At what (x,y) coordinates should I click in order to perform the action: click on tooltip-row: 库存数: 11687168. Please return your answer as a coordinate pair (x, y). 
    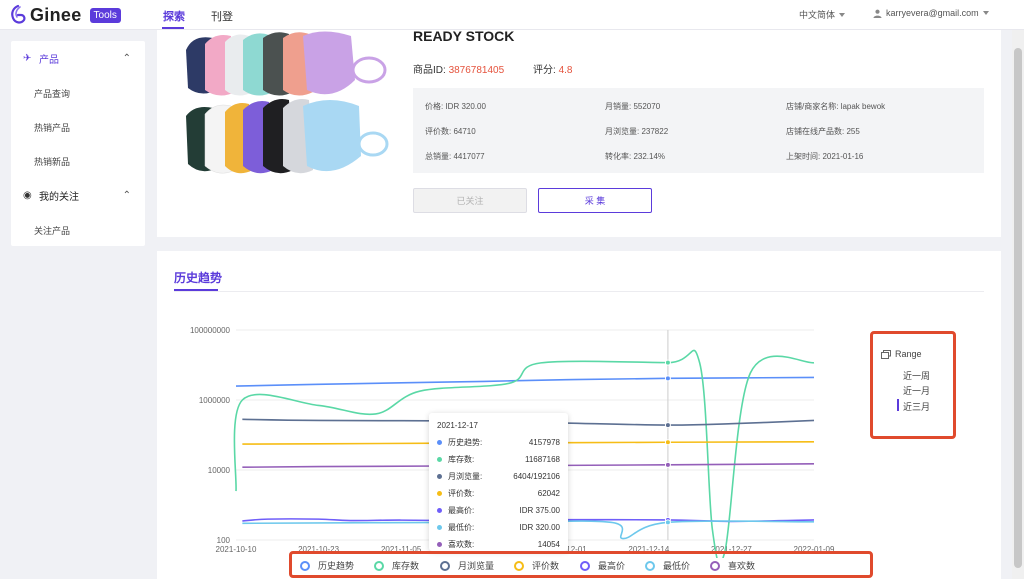
    Looking at the image, I should click on (498, 459).